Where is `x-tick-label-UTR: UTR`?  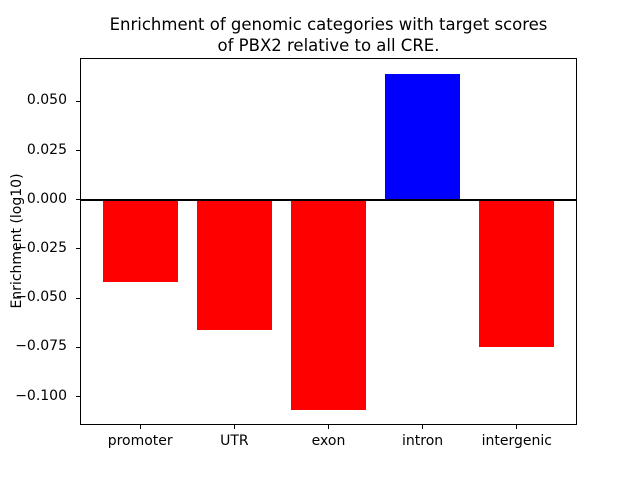
x-tick-label-UTR: UTR is located at coordinates (234, 441).